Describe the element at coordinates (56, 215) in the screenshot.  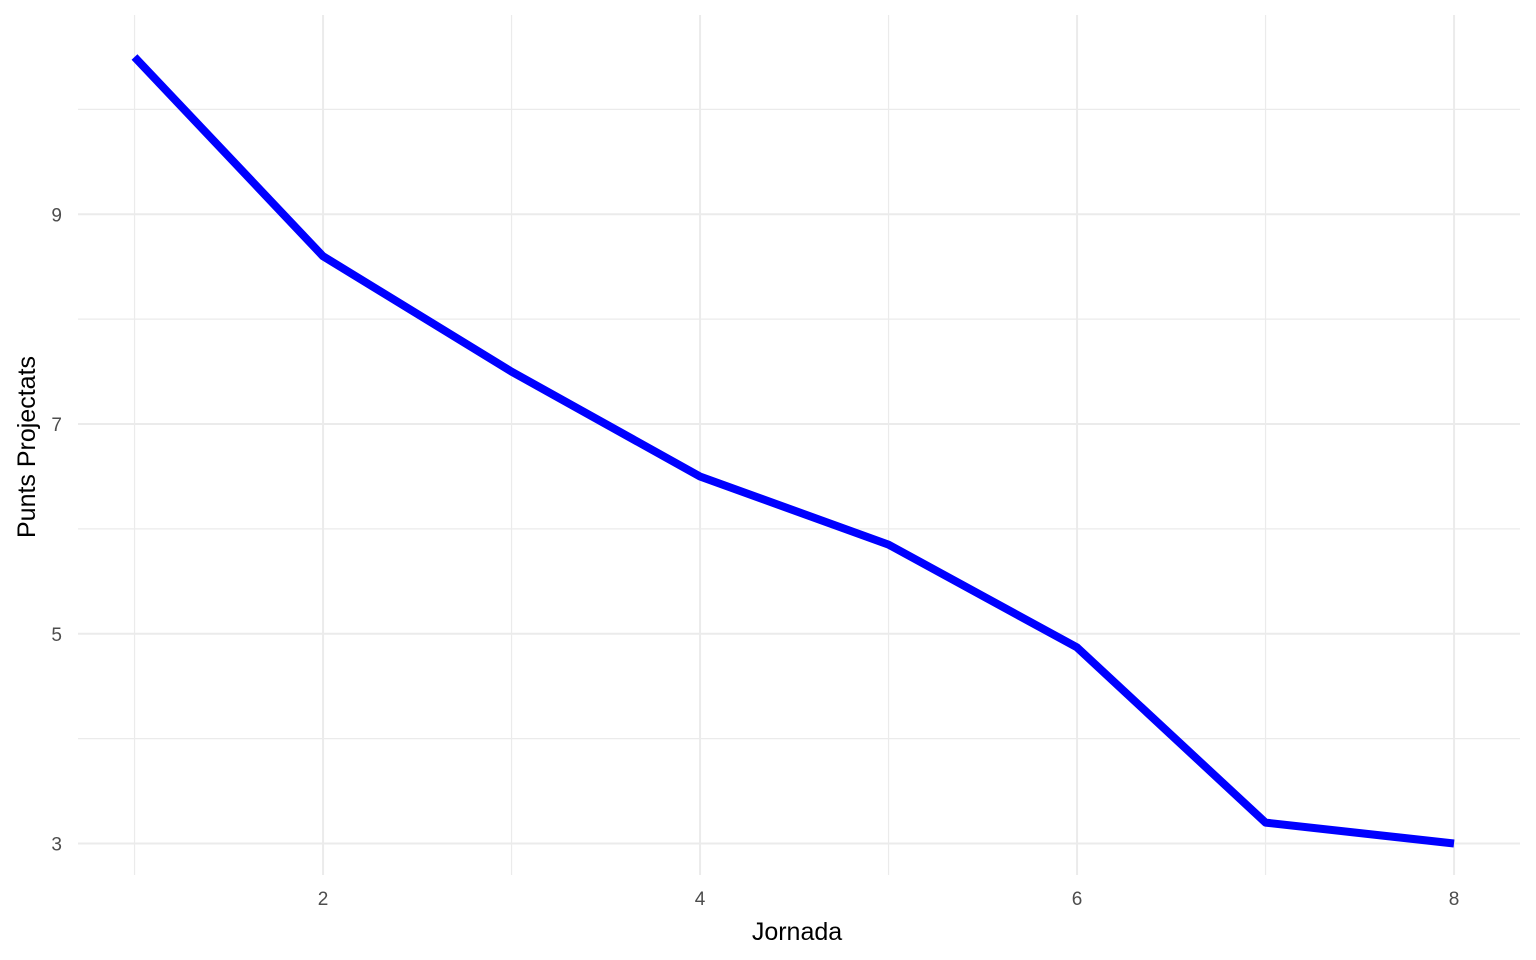
I see `y-tick-label: 9` at that location.